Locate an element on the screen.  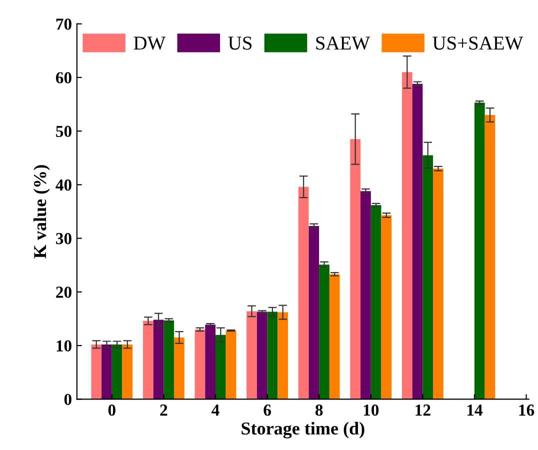
y-tick-label: 40 is located at coordinates (64, 185).